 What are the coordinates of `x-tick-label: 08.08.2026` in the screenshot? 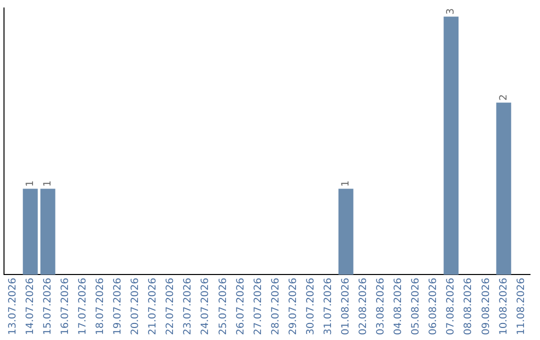 It's located at (468, 307).